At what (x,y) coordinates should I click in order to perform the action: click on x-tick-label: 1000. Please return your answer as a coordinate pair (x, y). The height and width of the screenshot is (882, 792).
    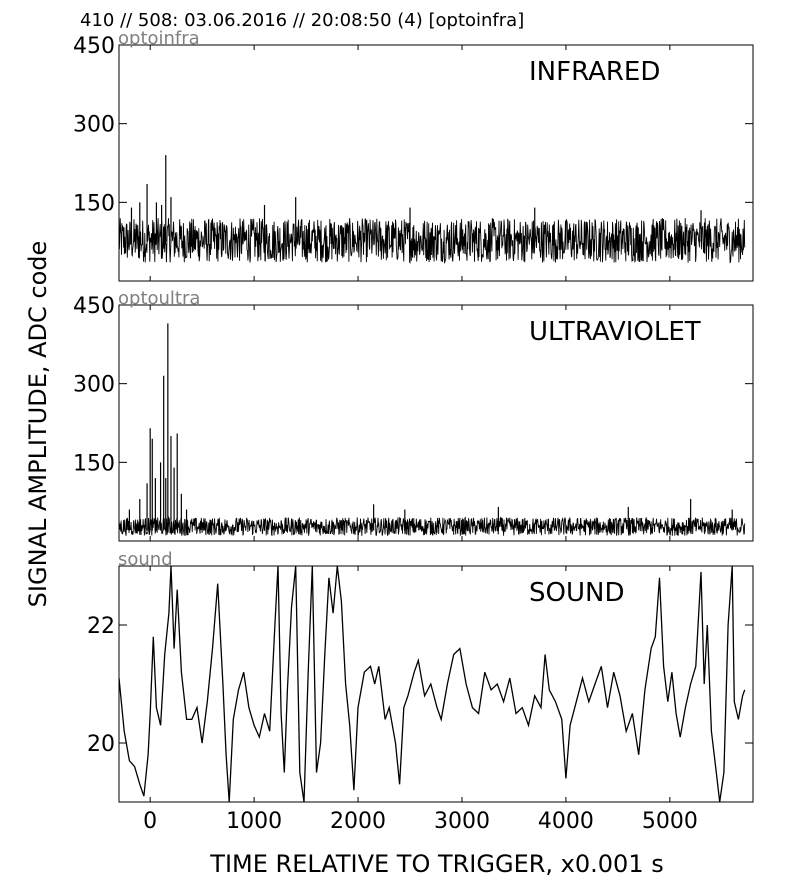
    Looking at the image, I should click on (254, 821).